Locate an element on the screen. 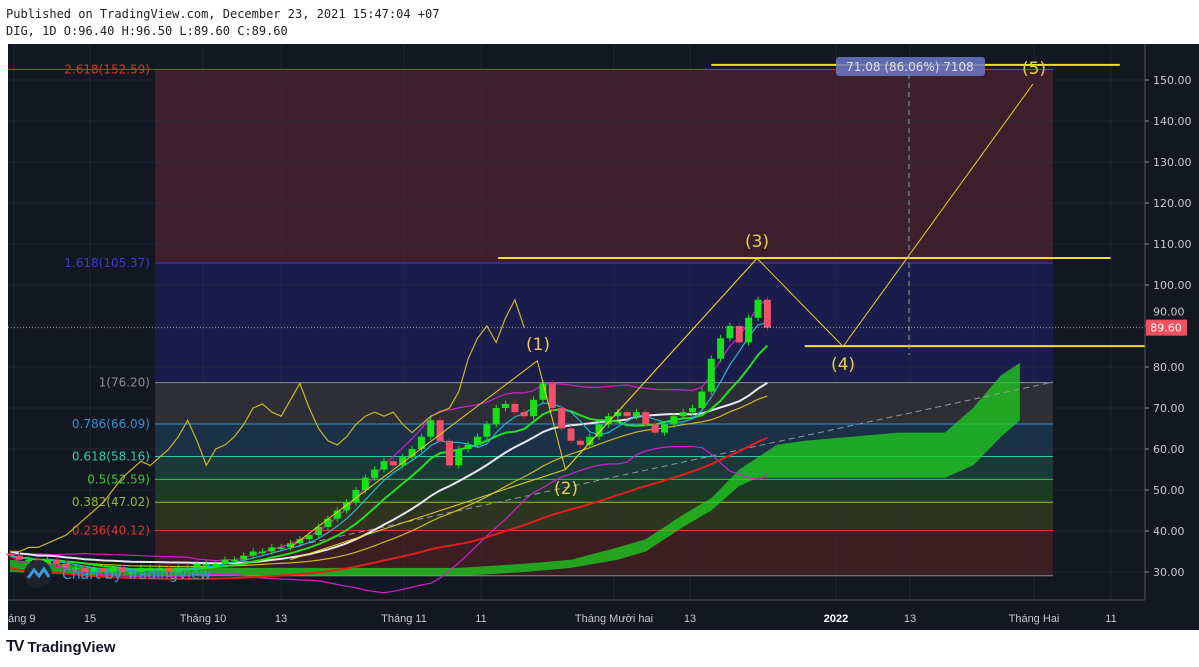 This screenshot has height=667, width=1199. fib-label: 2.618(152.59) is located at coordinates (107, 69).